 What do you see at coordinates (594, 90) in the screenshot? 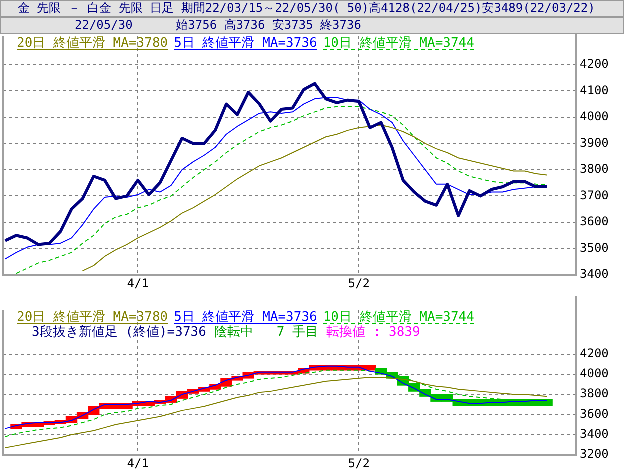
I see `y-tick-label: 4100` at bounding box center [594, 90].